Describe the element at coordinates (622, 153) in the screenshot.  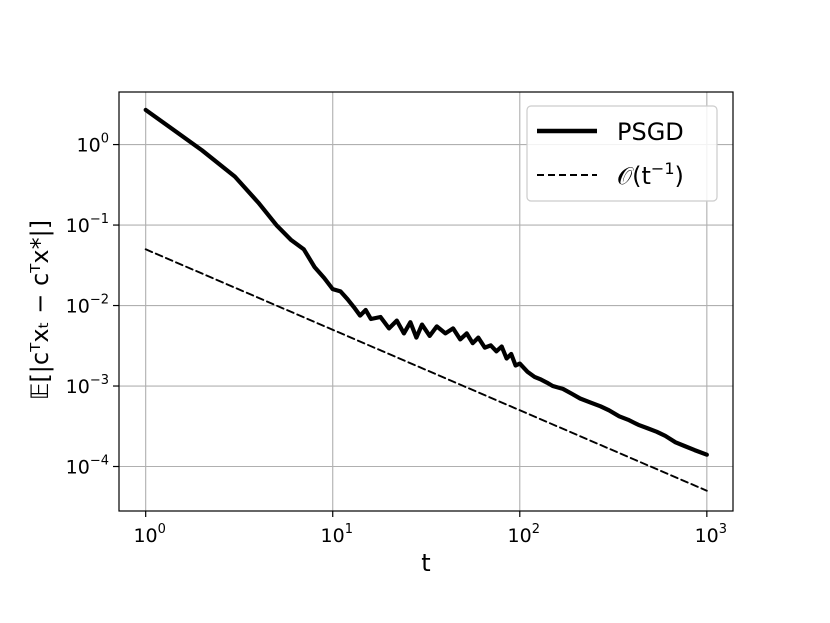
I see `legend: PSGD 𝒪(t−1)` at that location.